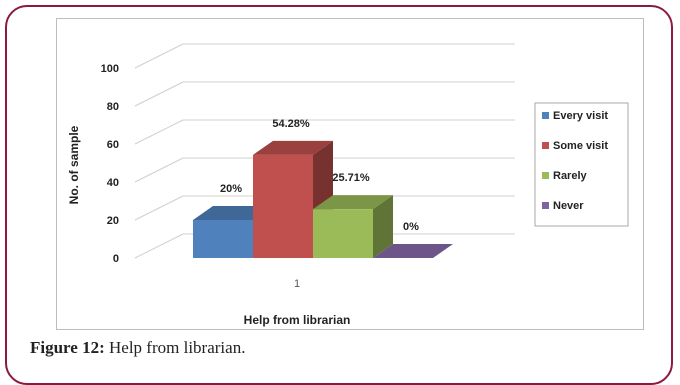 The image size is (680, 385). What do you see at coordinates (297, 320) in the screenshot?
I see `x-axis-label: Help from librarian` at bounding box center [297, 320].